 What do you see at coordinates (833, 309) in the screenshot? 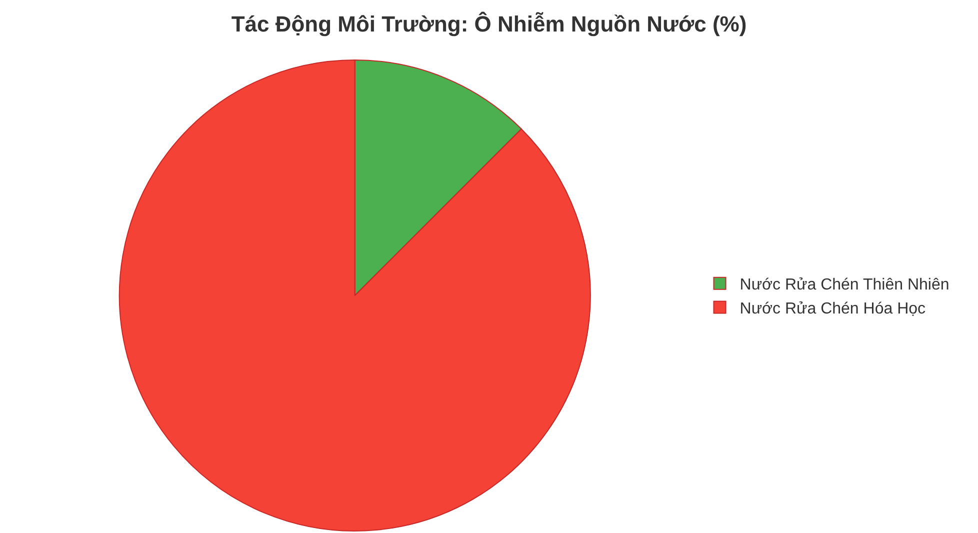
I see `legend-label: Nước Rửa Chén Hóa Học` at bounding box center [833, 309].